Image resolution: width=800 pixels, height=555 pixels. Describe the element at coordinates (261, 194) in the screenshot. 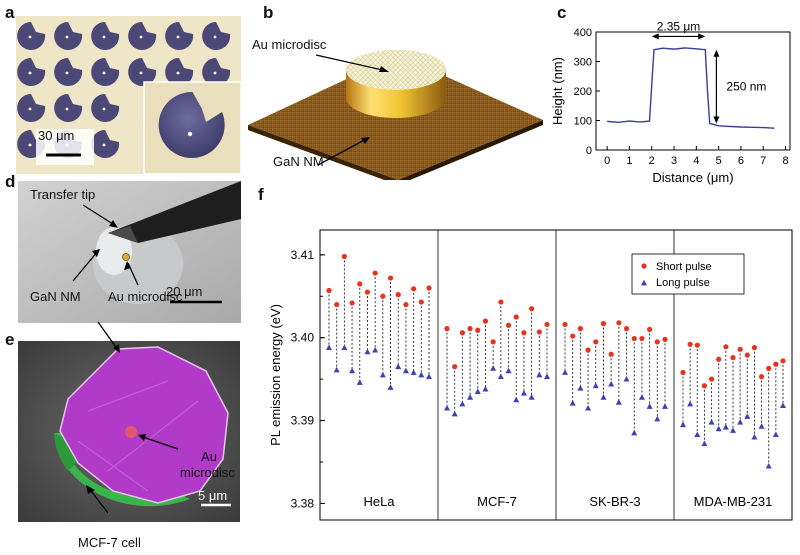

I see `panel-f-letter: f` at that location.